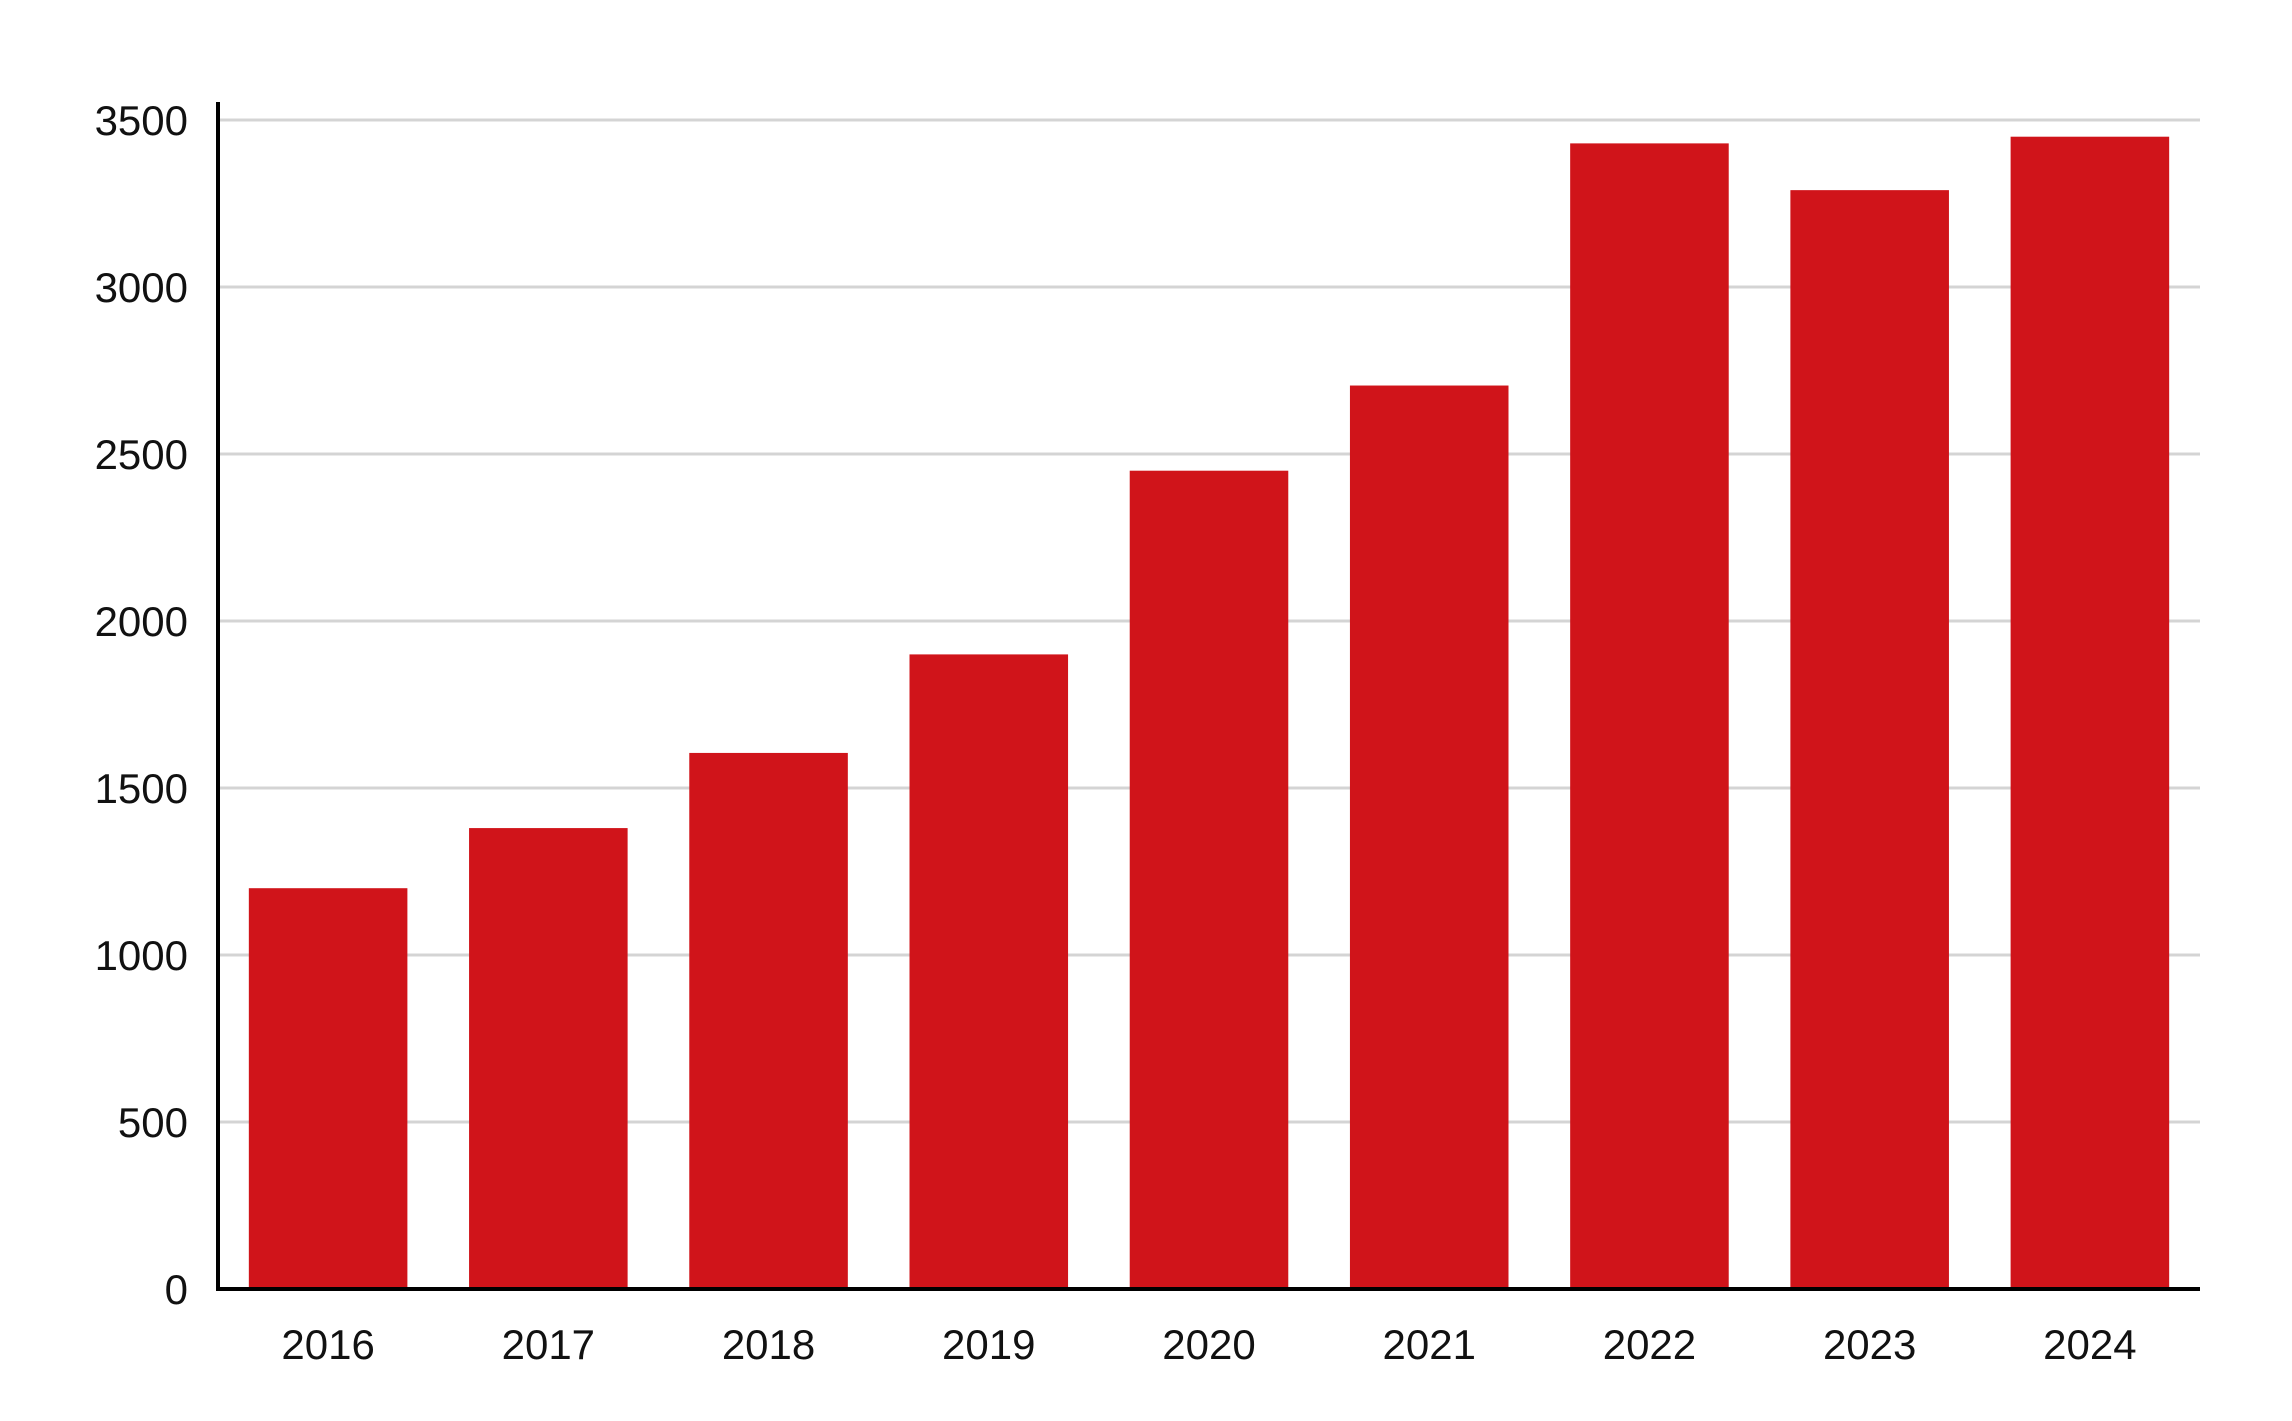  Describe the element at coordinates (176, 1289) in the screenshot. I see `y-tick-label: 0` at that location.